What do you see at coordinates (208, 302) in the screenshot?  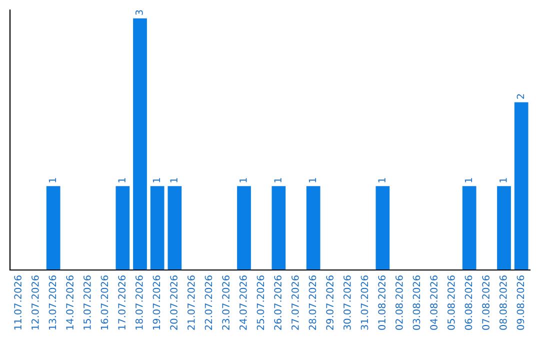 I see `x-tick-label: 22.07.2026` at bounding box center [208, 302].